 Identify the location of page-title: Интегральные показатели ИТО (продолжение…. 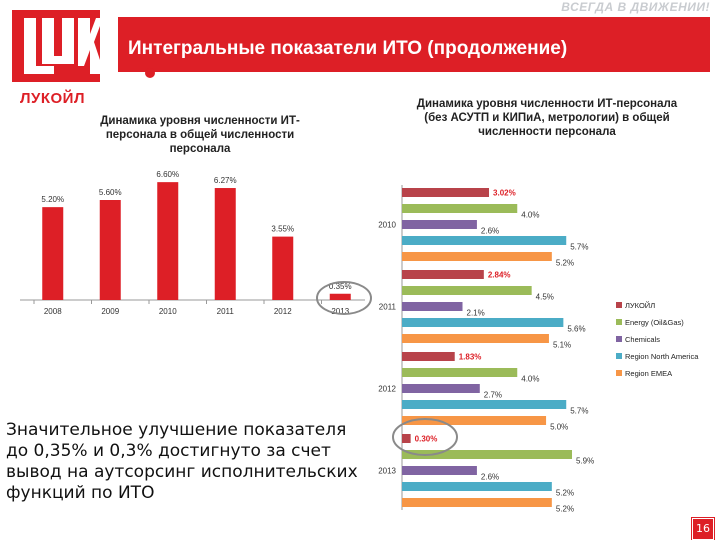
(348, 48).